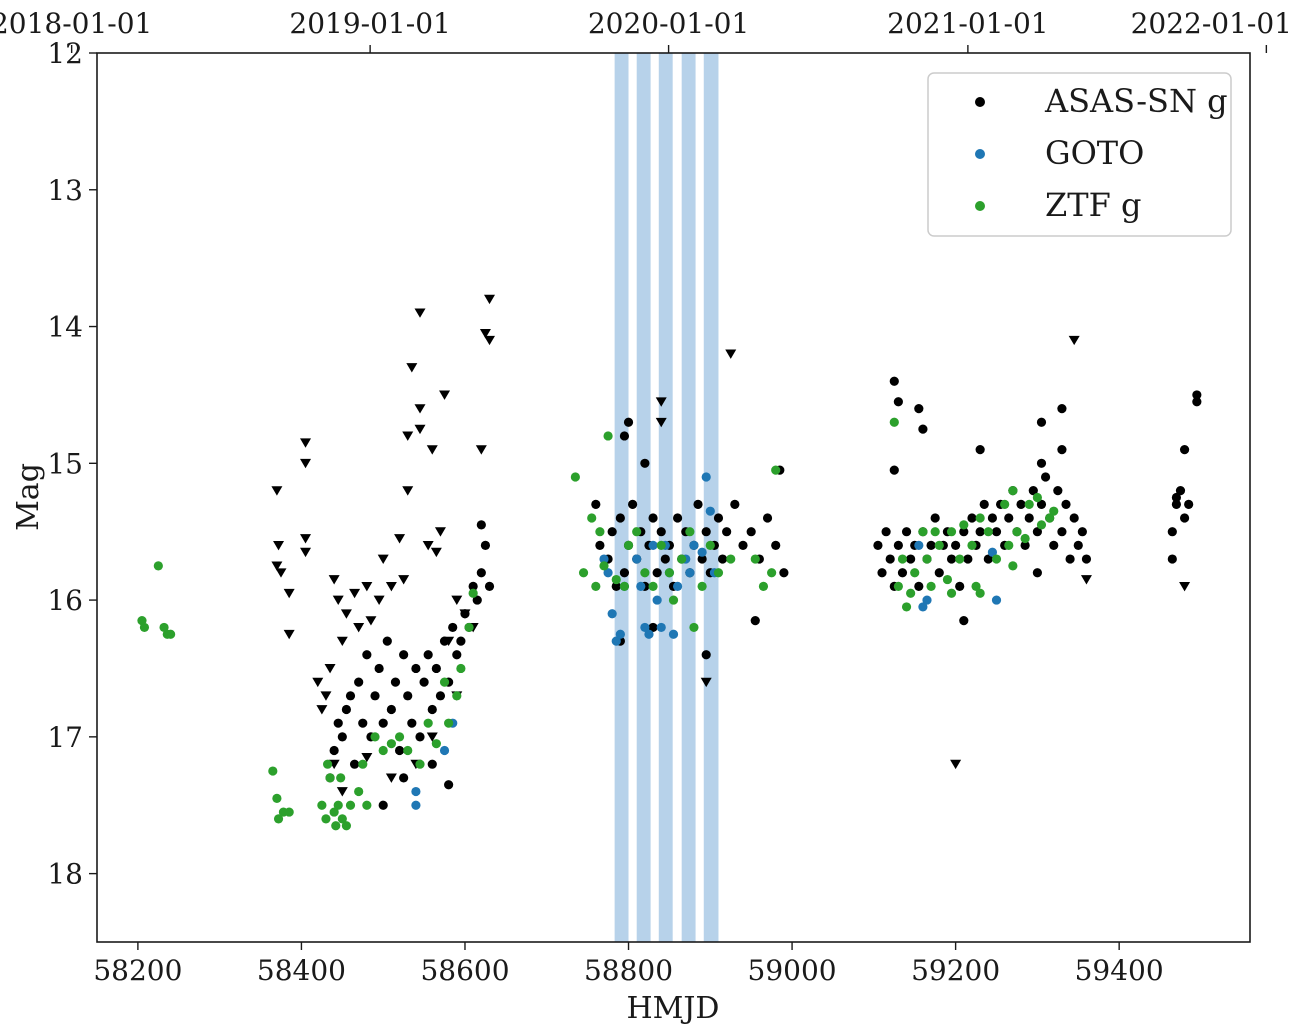 Image resolution: width=1303 pixels, height=1025 pixels. What do you see at coordinates (65, 737) in the screenshot?
I see `y-tick-label: 17` at bounding box center [65, 737].